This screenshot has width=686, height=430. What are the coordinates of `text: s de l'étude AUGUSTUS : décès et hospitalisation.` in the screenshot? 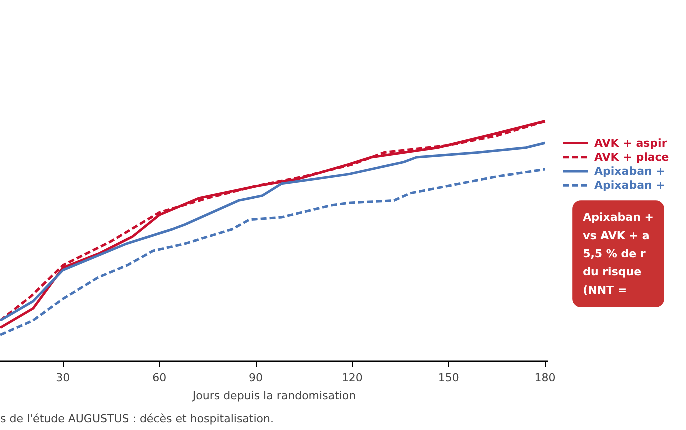 It's located at (137, 419).